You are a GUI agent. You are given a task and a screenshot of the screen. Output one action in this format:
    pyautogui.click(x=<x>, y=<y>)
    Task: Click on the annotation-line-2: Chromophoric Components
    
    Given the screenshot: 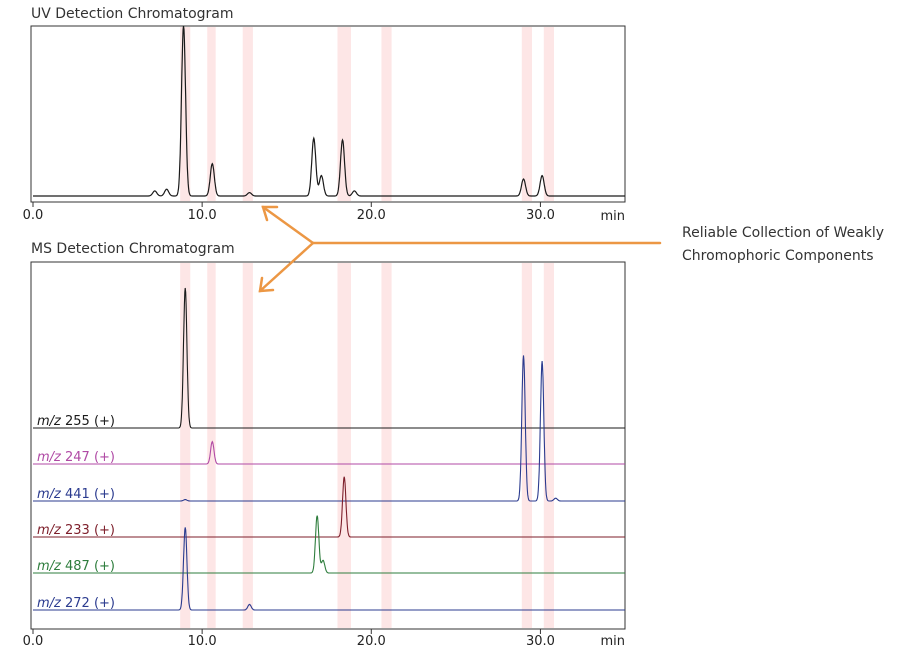 What is the action you would take?
    pyautogui.click(x=778, y=256)
    